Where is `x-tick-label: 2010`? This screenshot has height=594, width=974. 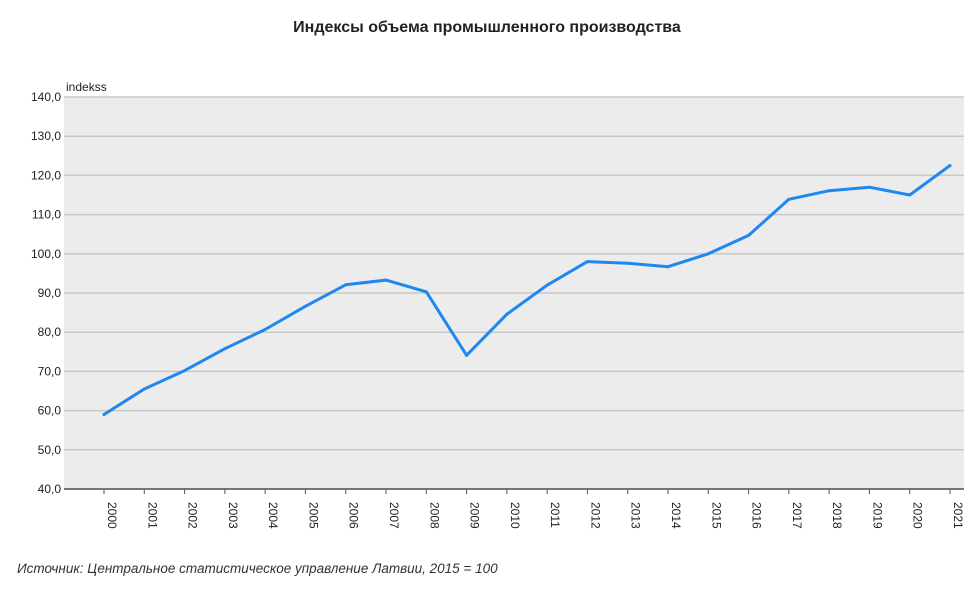 x-tick-label: 2010 is located at coordinates (515, 515).